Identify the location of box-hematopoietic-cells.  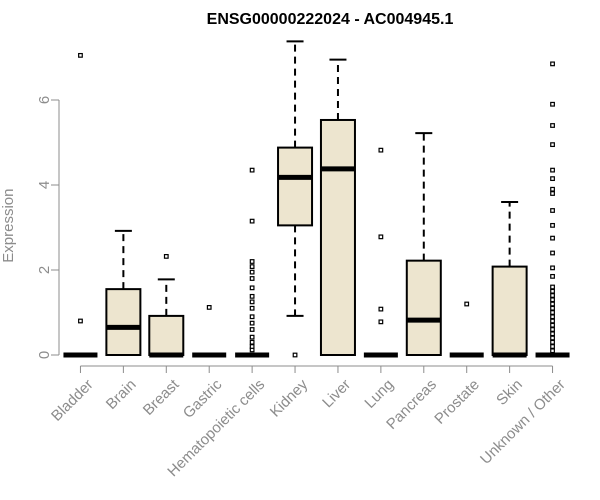
(252, 262).